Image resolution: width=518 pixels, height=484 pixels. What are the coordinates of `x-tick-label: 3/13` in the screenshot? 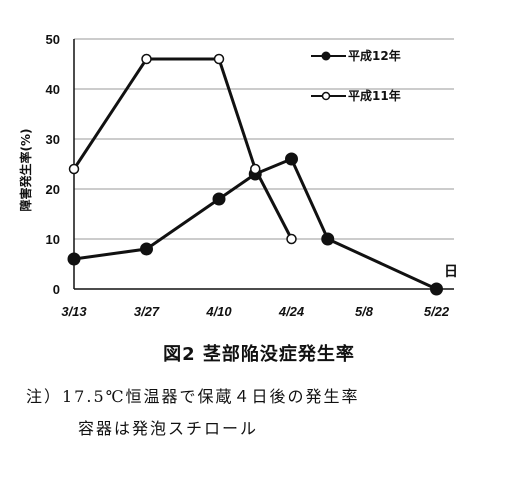 It's located at (74, 311).